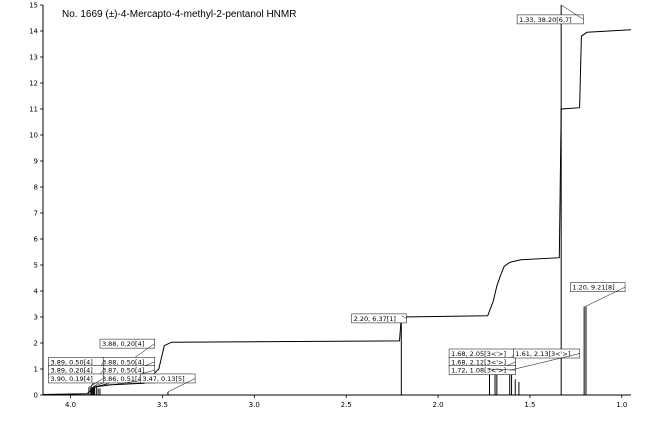  I want to click on x-axis-ticks: 4.0 3.5 3.0 2.5 2.0 1.5 1.0, so click(346, 402).